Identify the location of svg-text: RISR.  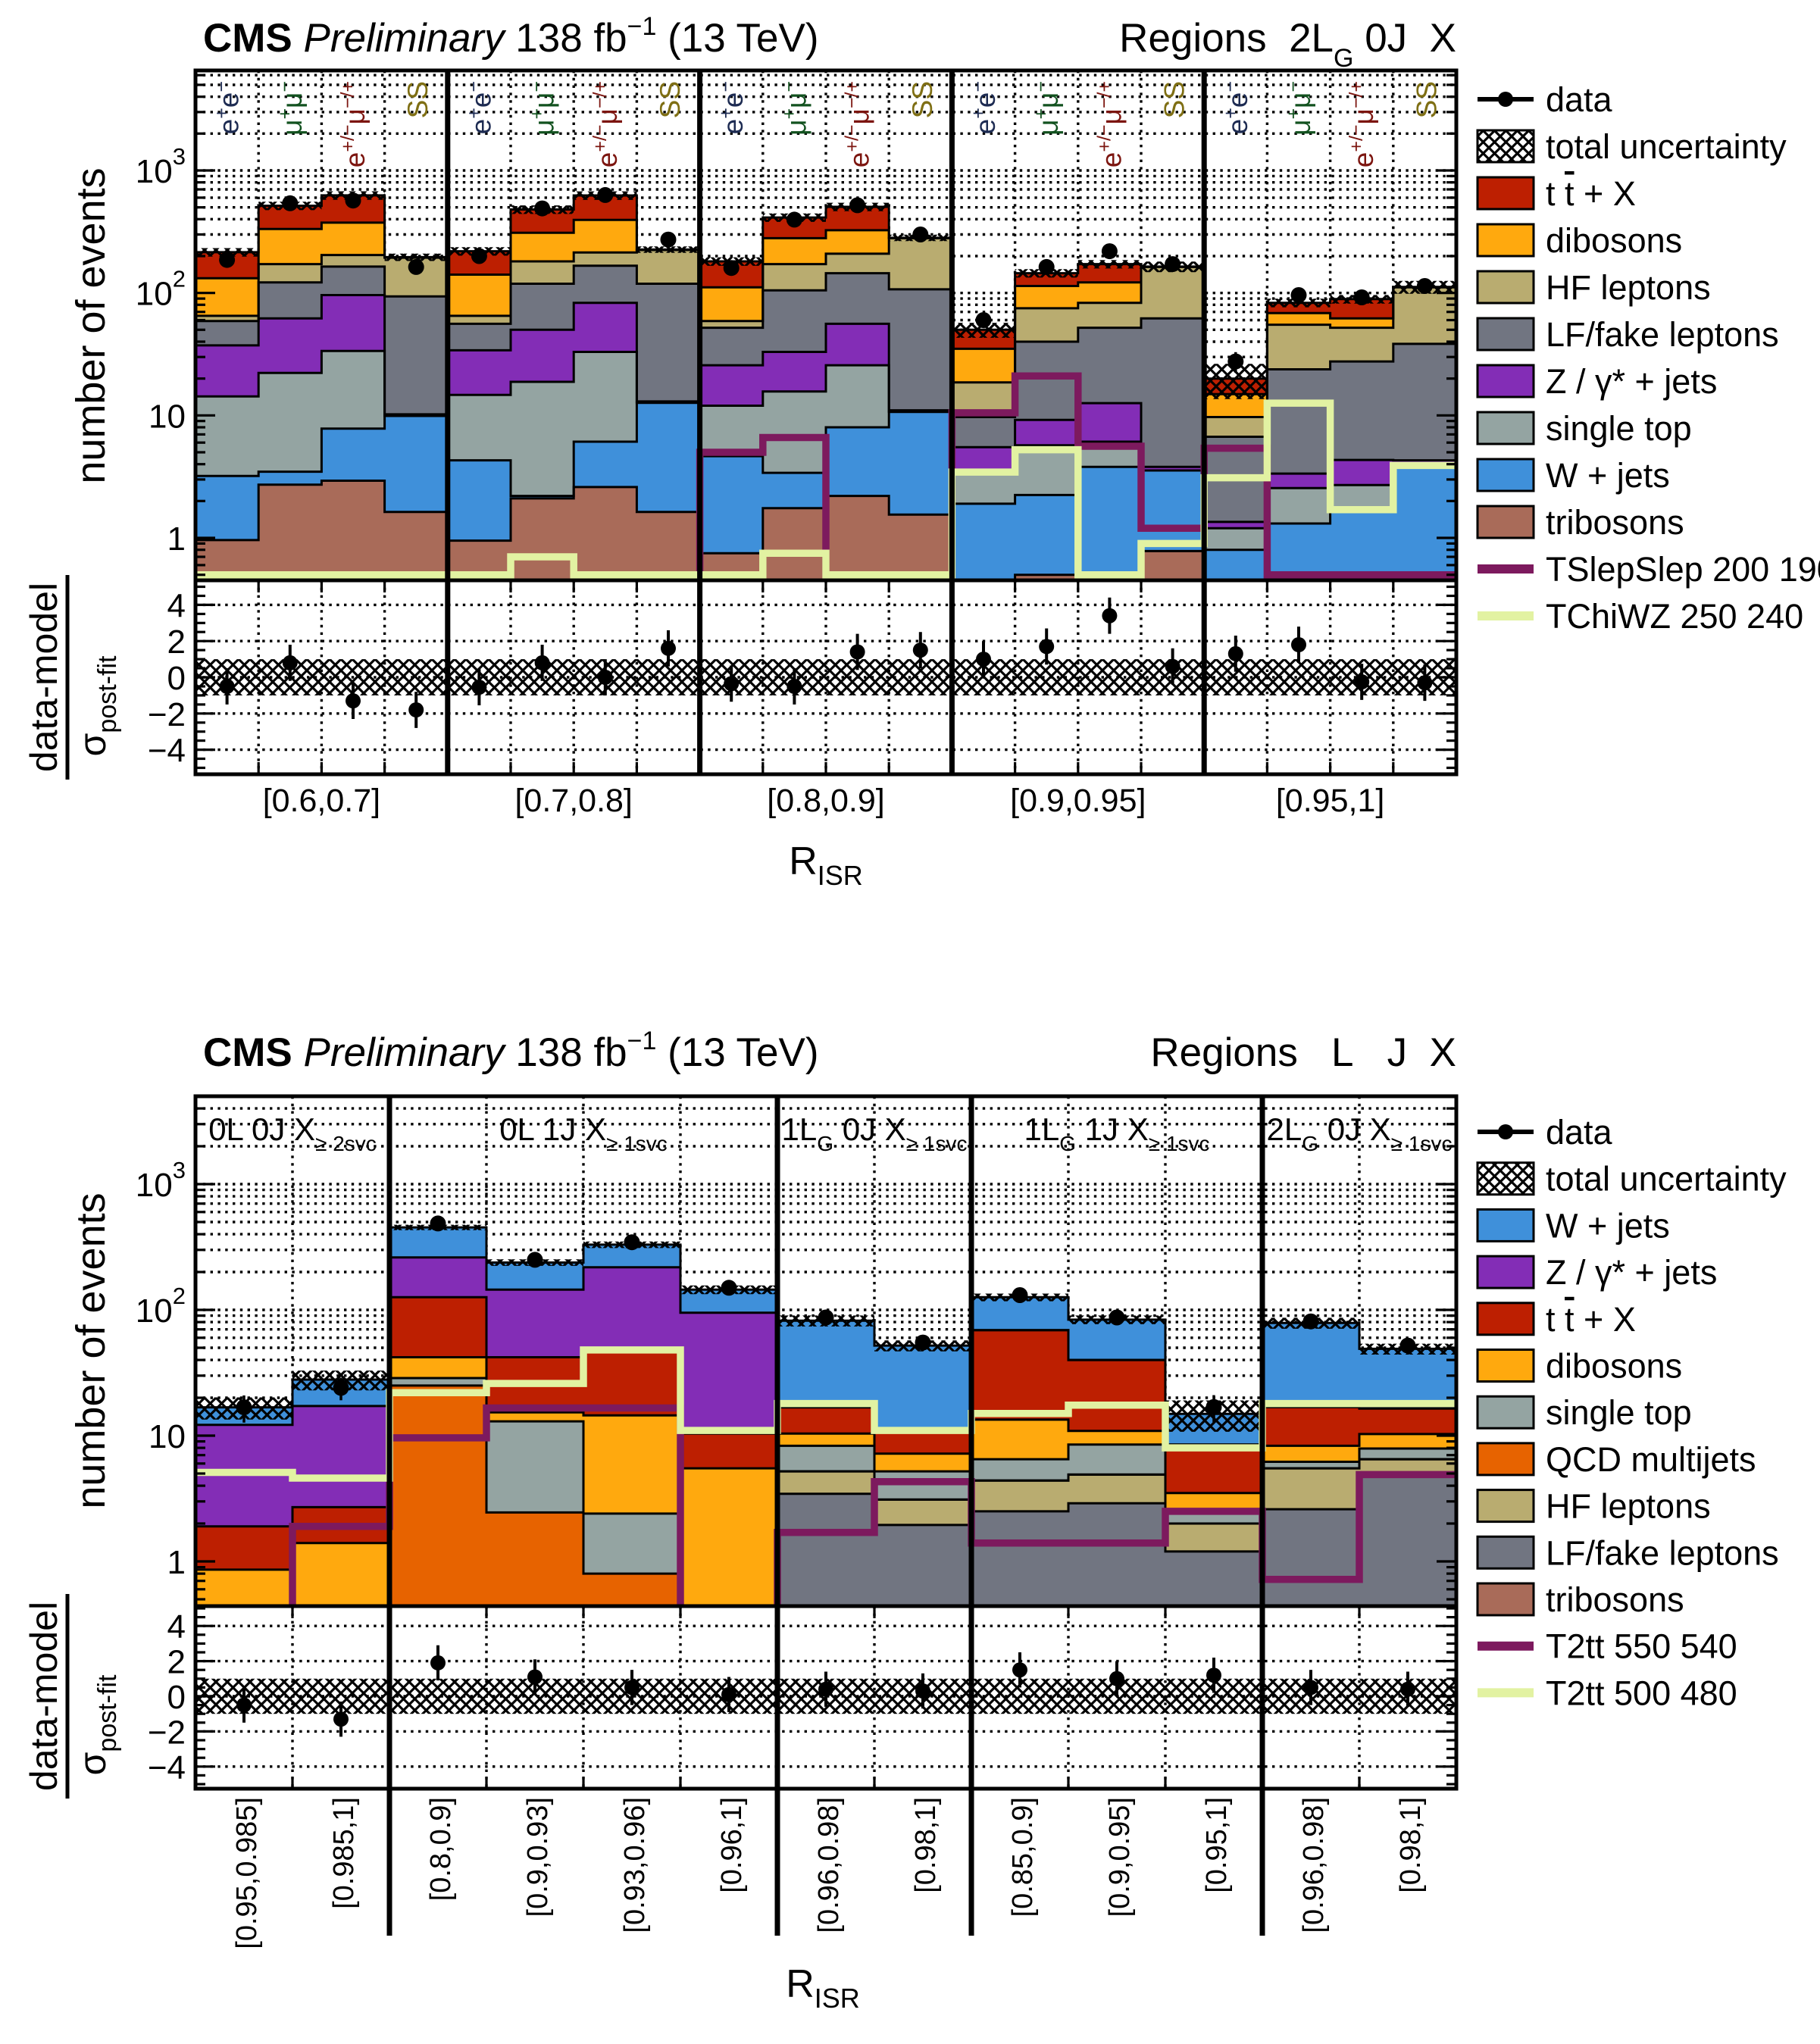
(823, 1988).